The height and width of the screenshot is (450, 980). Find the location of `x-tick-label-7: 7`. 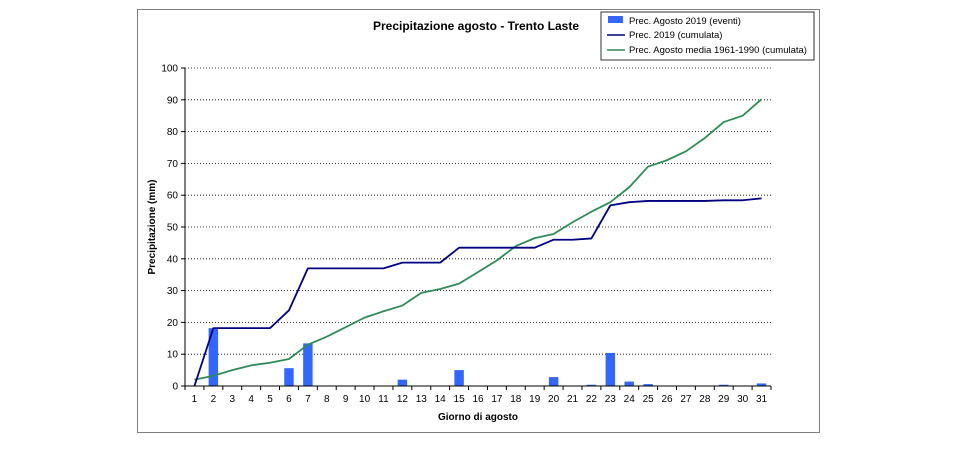

x-tick-label-7: 7 is located at coordinates (308, 399).